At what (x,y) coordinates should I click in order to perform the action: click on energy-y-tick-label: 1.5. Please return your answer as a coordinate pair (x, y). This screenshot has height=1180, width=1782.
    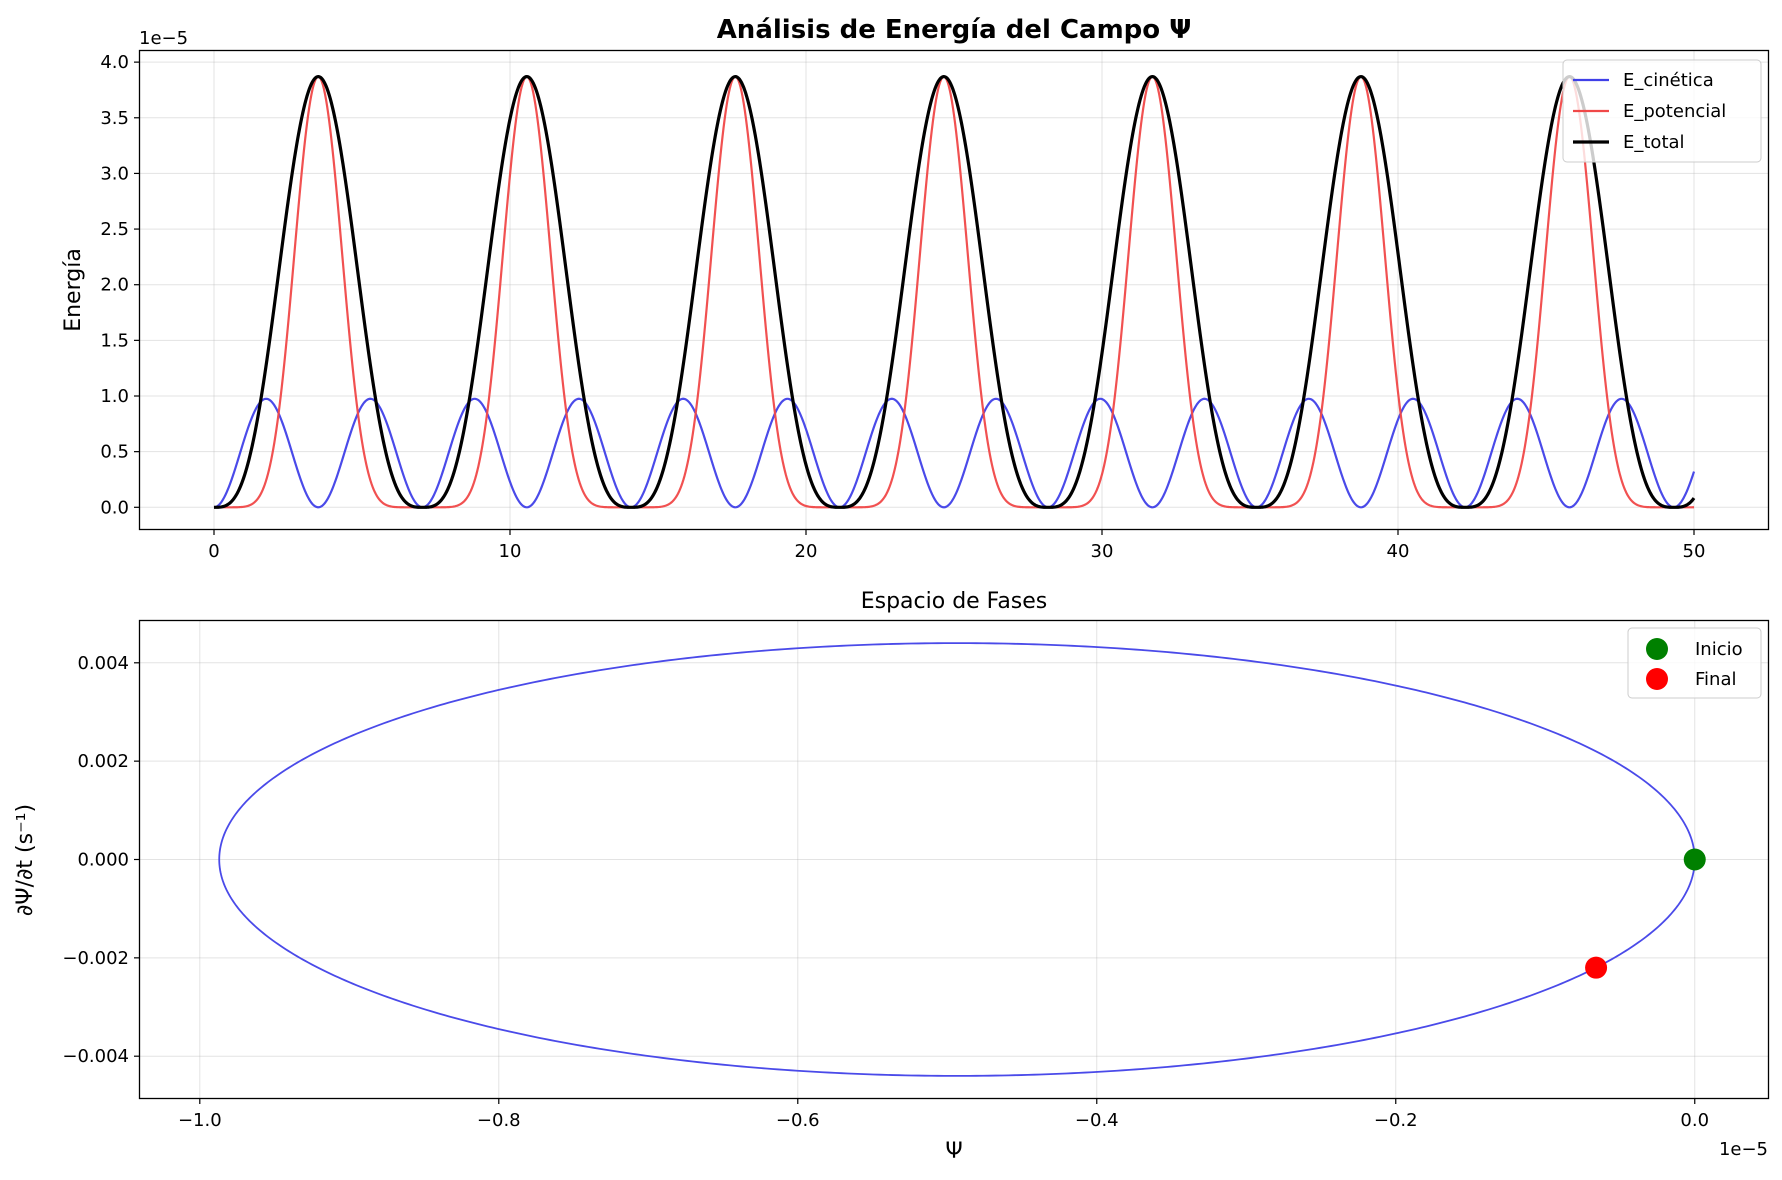
    Looking at the image, I should click on (114, 340).